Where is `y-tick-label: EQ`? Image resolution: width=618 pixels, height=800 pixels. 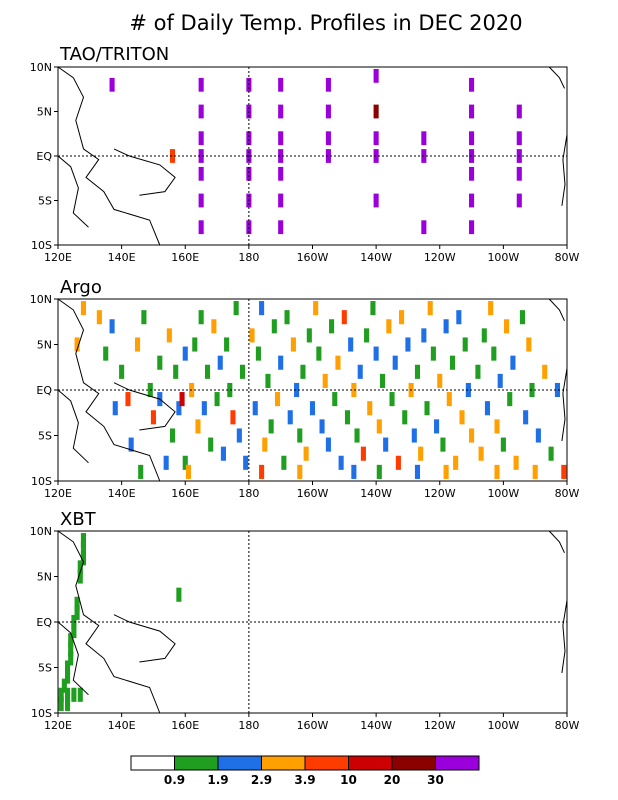 y-tick-label: EQ is located at coordinates (44, 156).